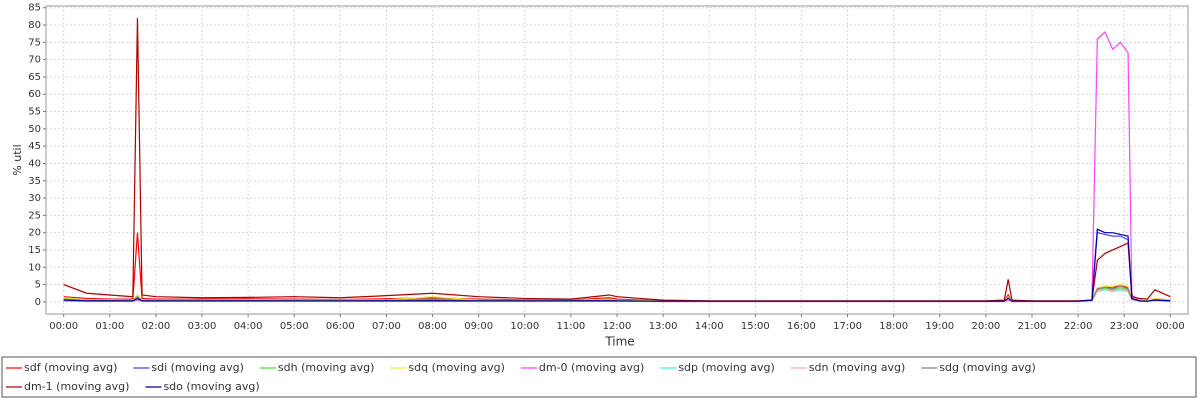  What do you see at coordinates (801, 326) in the screenshot?
I see `x-tick-label: 16:00` at bounding box center [801, 326].